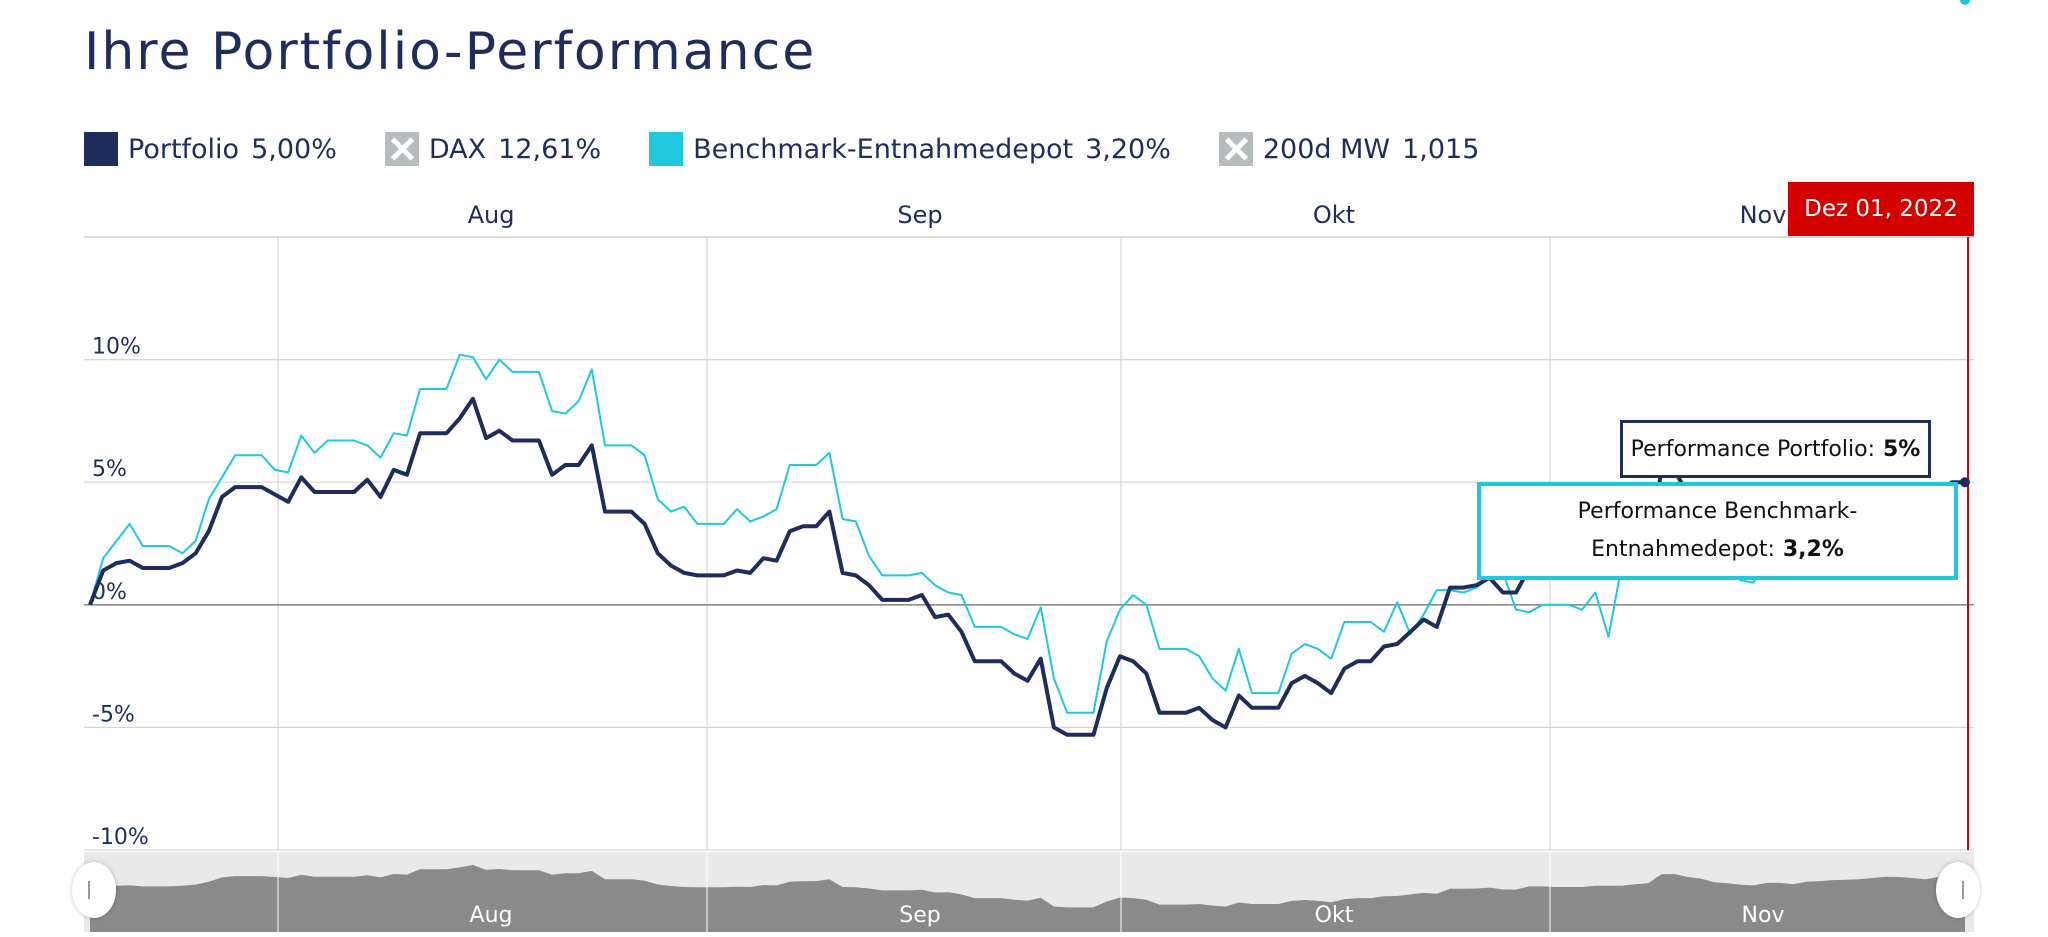 The height and width of the screenshot is (937, 2048). Describe the element at coordinates (919, 215) in the screenshot. I see `x-tick-label: Sep` at that location.